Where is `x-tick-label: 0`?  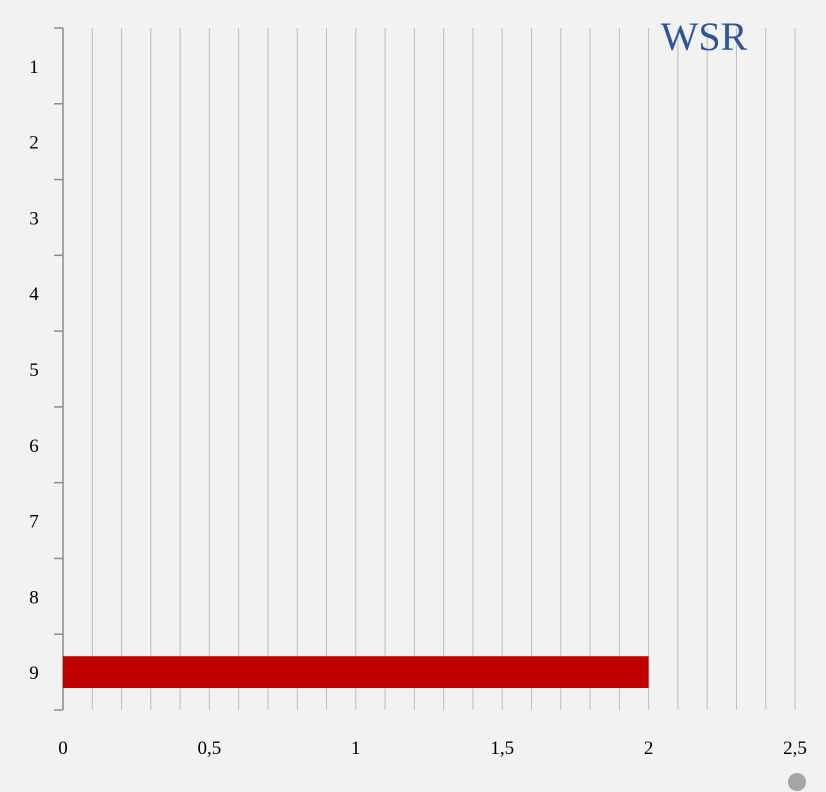 x-tick-label: 0 is located at coordinates (63, 748).